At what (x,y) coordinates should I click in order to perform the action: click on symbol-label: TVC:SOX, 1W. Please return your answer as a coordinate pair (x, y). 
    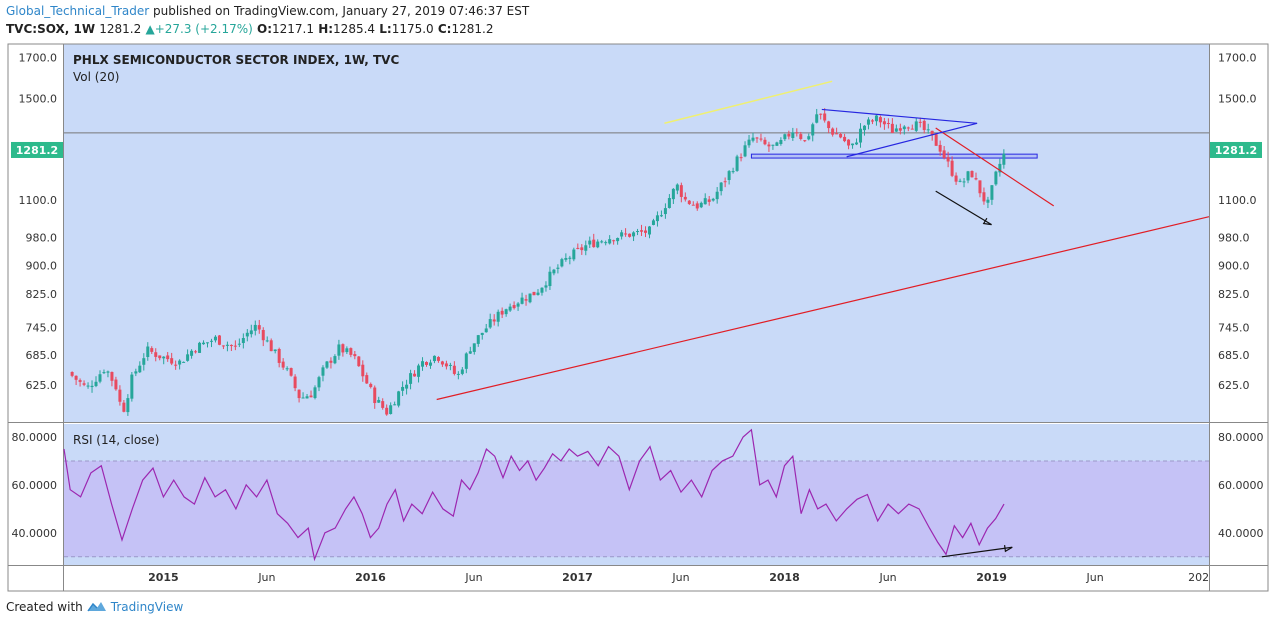
    Looking at the image, I should click on (51, 29).